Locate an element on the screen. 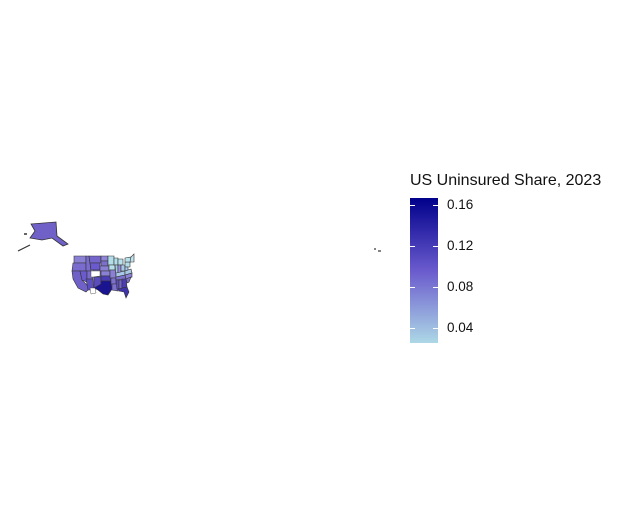 This screenshot has width=625, height=515. color-legend is located at coordinates (424, 270).